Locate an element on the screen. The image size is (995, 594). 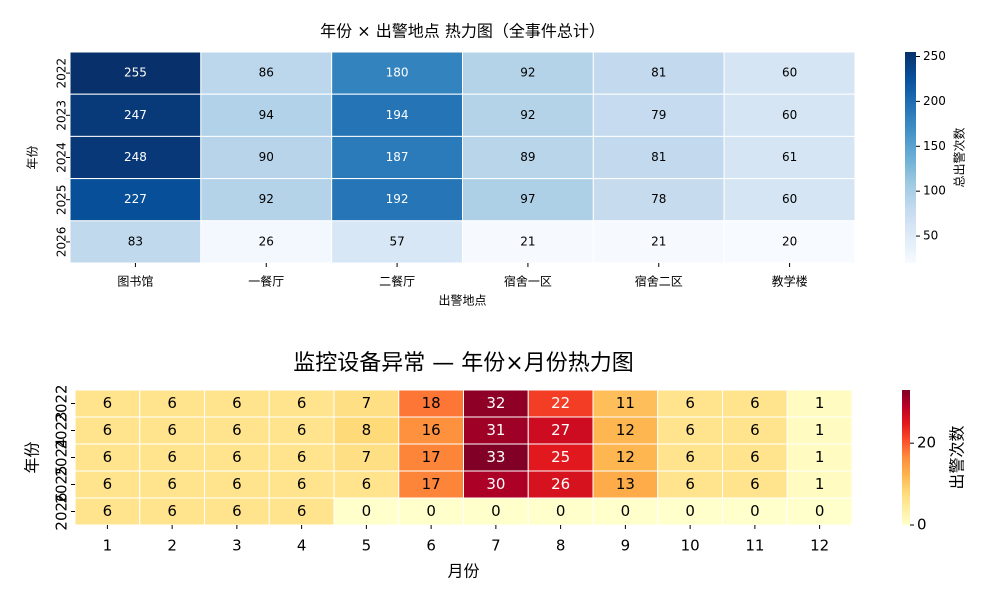
cell-label: 247 is located at coordinates (135, 115).